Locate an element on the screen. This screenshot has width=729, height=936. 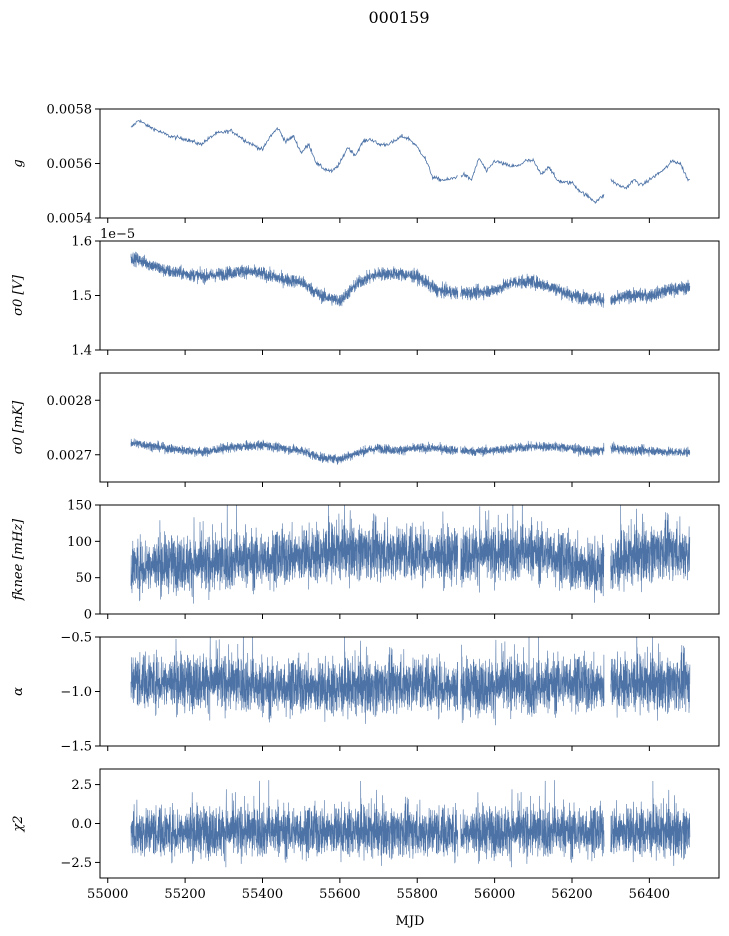
x-tick-label: 55000 is located at coordinates (107, 894).